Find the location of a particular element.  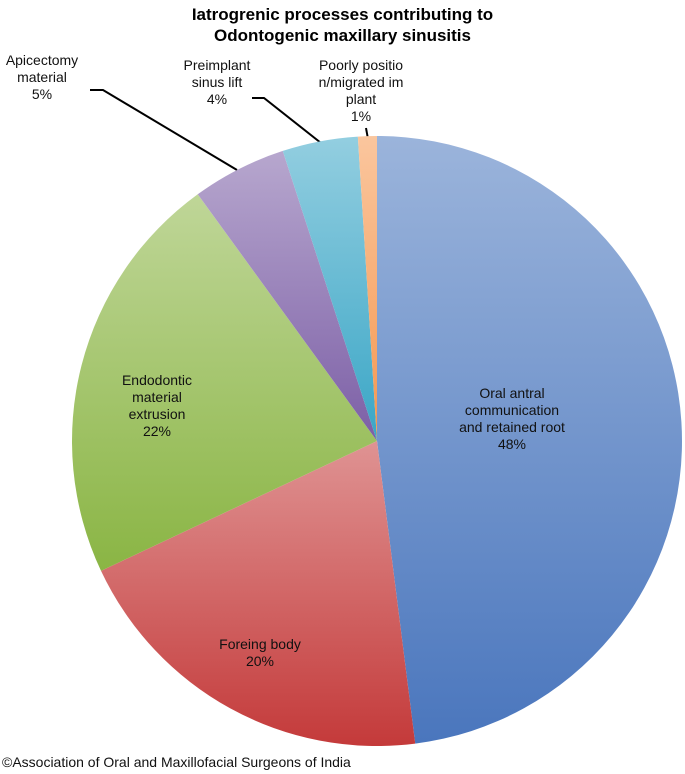

value-label: 20% is located at coordinates (260, 661).